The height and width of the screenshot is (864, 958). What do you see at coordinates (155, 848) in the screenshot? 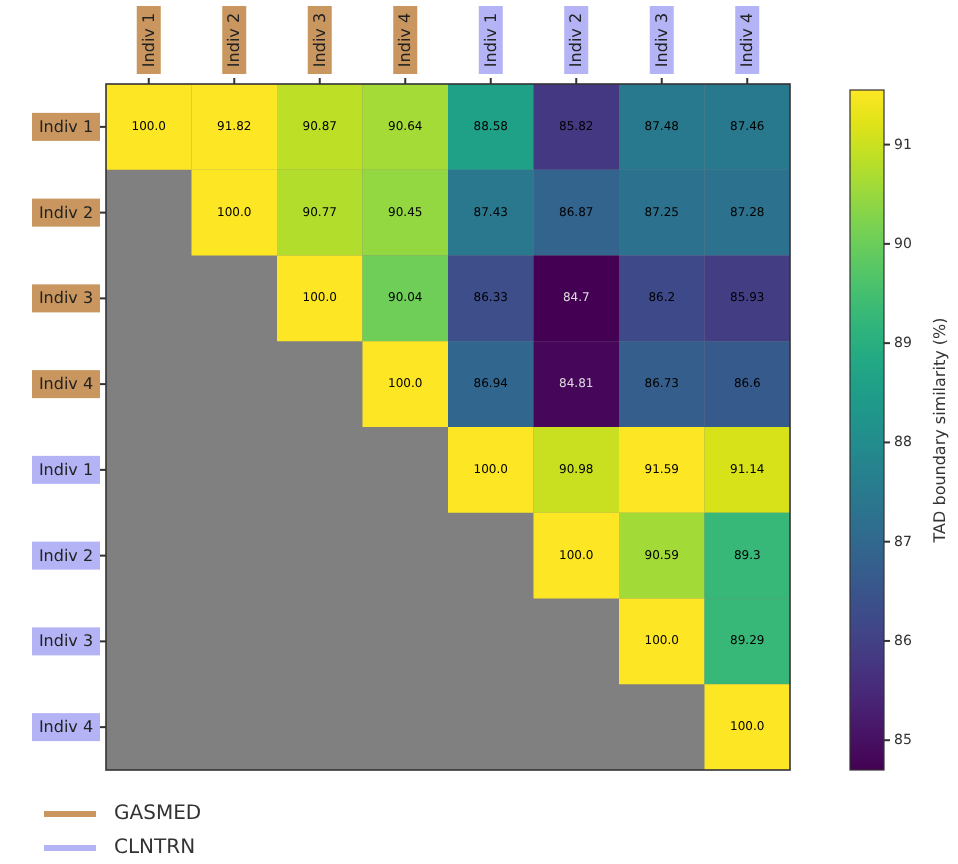
I see `text: CLNTRN` at bounding box center [155, 848].